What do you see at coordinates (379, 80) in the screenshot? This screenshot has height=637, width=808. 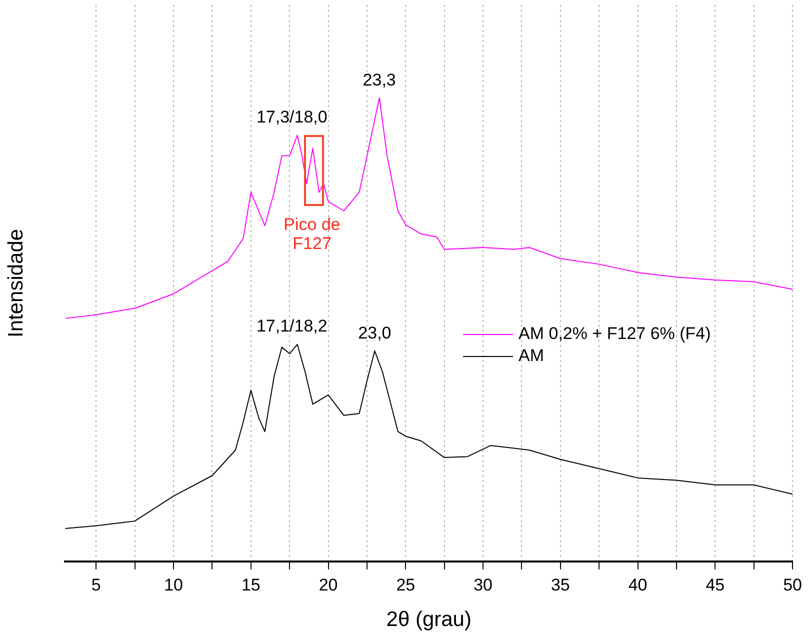 I see `annotation: 23,3` at bounding box center [379, 80].